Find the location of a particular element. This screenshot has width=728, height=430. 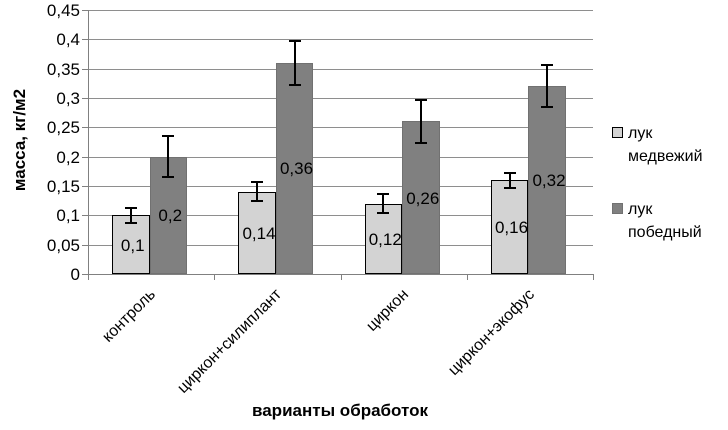

data-label: 0,12 is located at coordinates (385, 239).